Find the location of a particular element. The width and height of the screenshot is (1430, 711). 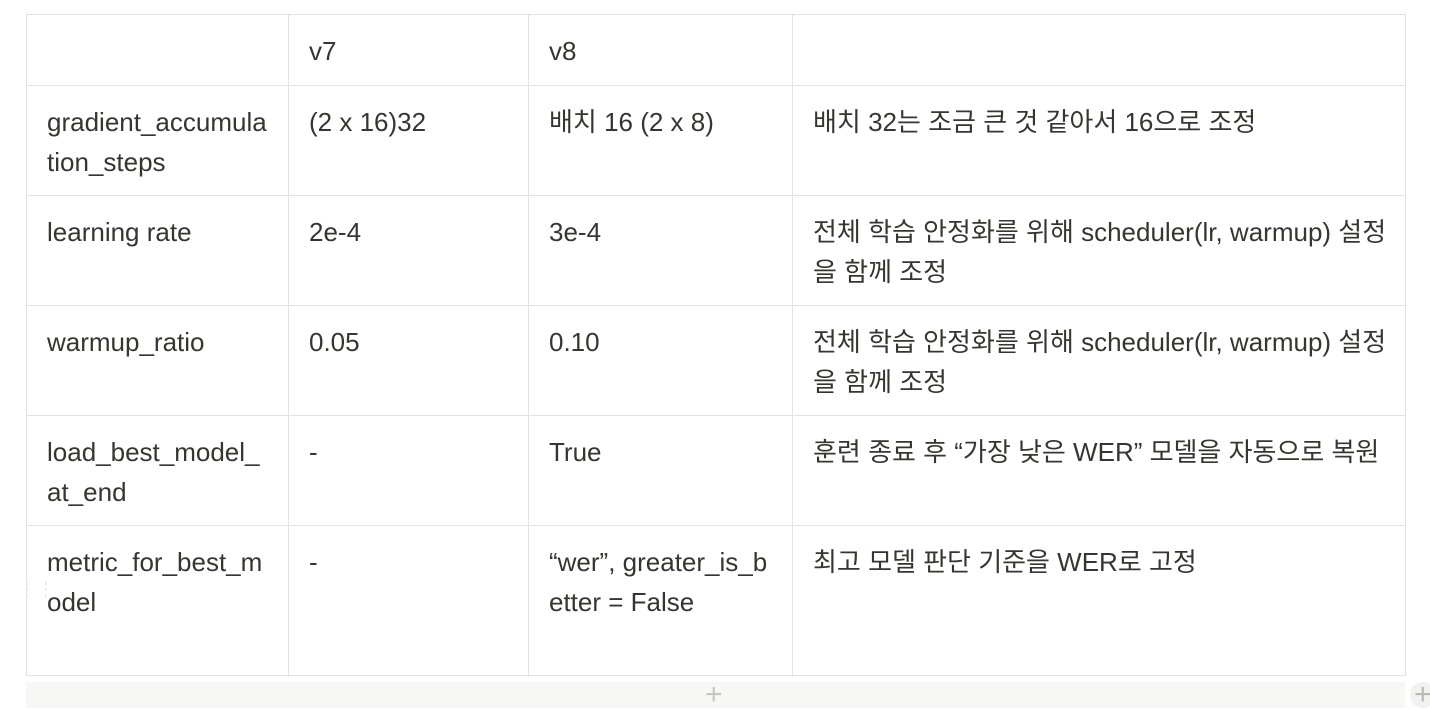

table-header-row: v7 v8 is located at coordinates (716, 50).